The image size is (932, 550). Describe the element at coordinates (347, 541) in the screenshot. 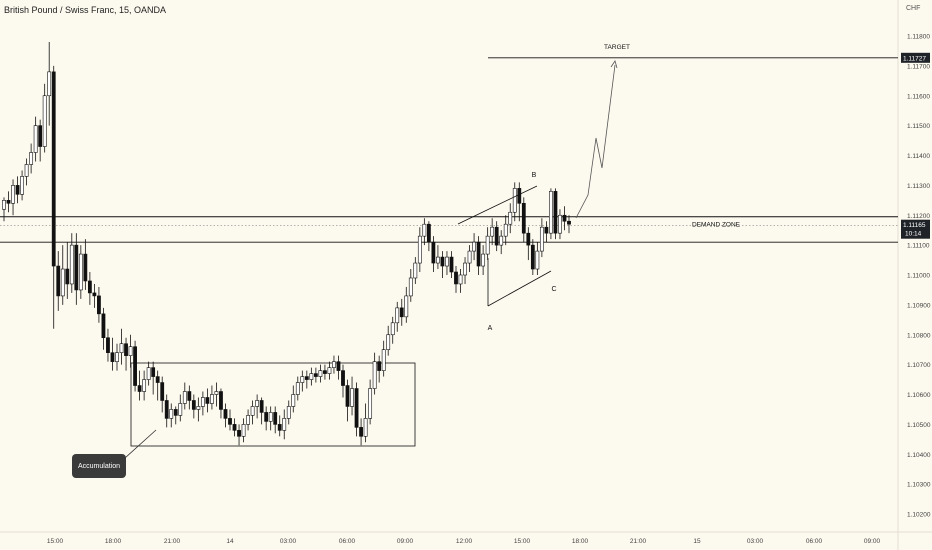

I see `time-tick-label: 06:00` at that location.